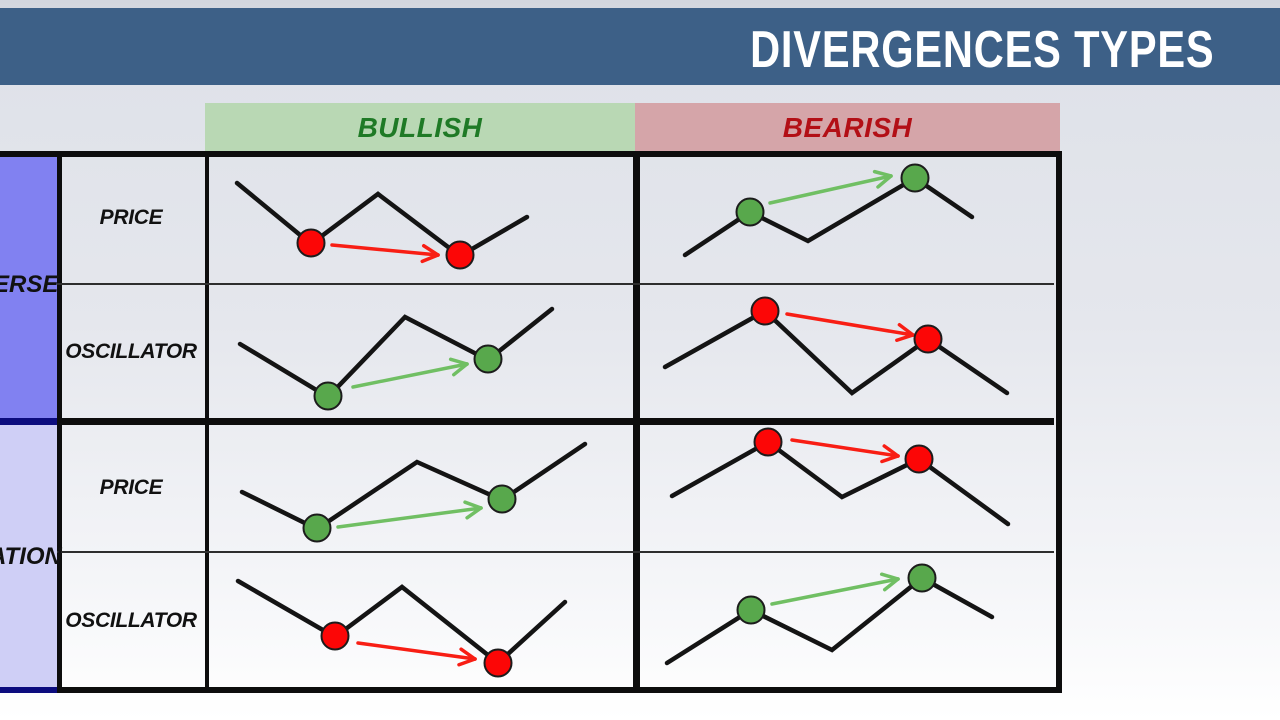  What do you see at coordinates (555, 421) in the screenshot?
I see `grid-hline-groups` at bounding box center [555, 421].